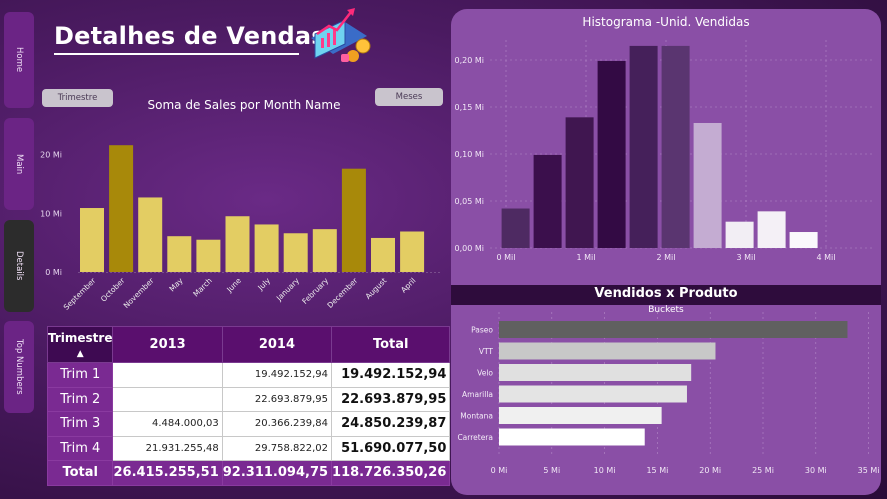  What do you see at coordinates (666, 22) in the screenshot?
I see `histogram-title: Histograma -Unid. Vendidas` at bounding box center [666, 22].